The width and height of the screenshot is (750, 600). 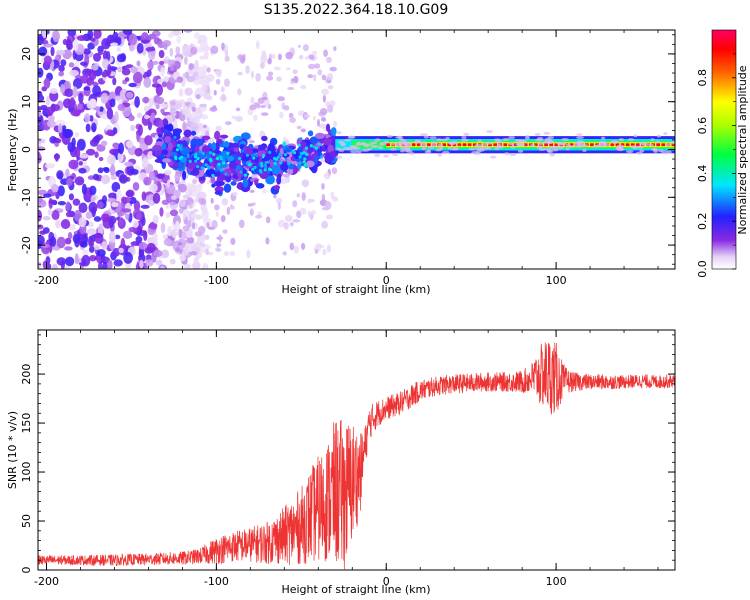 I want to click on snr-xtick-label: 0, so click(x=386, y=581).